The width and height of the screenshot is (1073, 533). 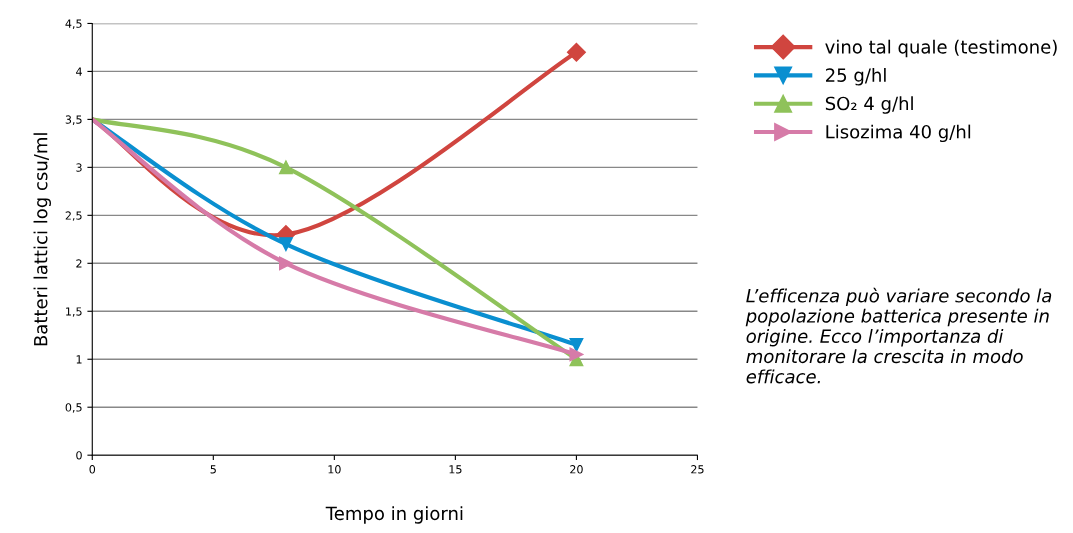 I want to click on y-tick-label: 1,5, so click(x=74, y=312).